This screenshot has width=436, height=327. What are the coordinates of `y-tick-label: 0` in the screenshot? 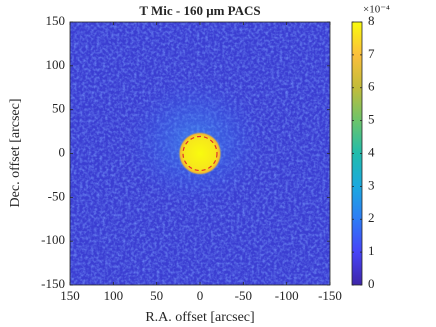 It's located at (62, 151).